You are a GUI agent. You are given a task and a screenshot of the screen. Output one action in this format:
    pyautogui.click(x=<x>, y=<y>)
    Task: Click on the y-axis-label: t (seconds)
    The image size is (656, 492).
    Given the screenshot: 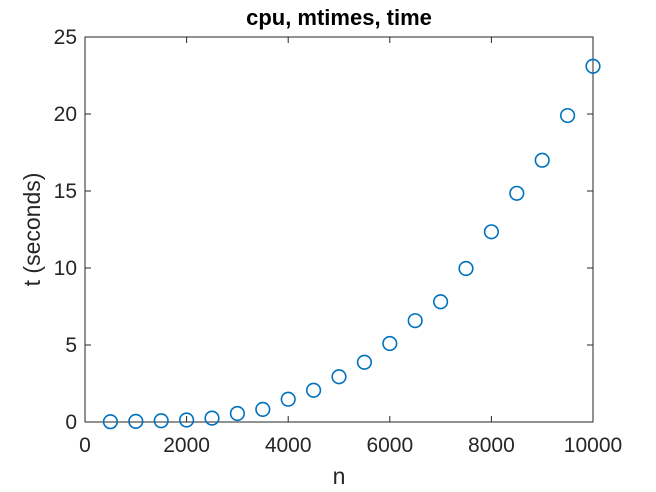 What is the action you would take?
    pyautogui.click(x=32, y=230)
    